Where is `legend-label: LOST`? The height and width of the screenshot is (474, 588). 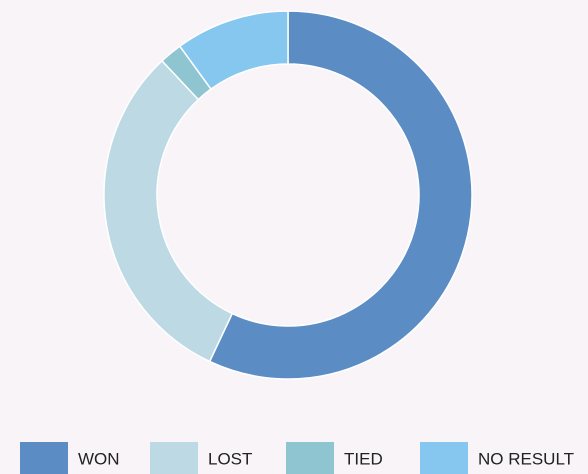 legend-label: LOST is located at coordinates (230, 458).